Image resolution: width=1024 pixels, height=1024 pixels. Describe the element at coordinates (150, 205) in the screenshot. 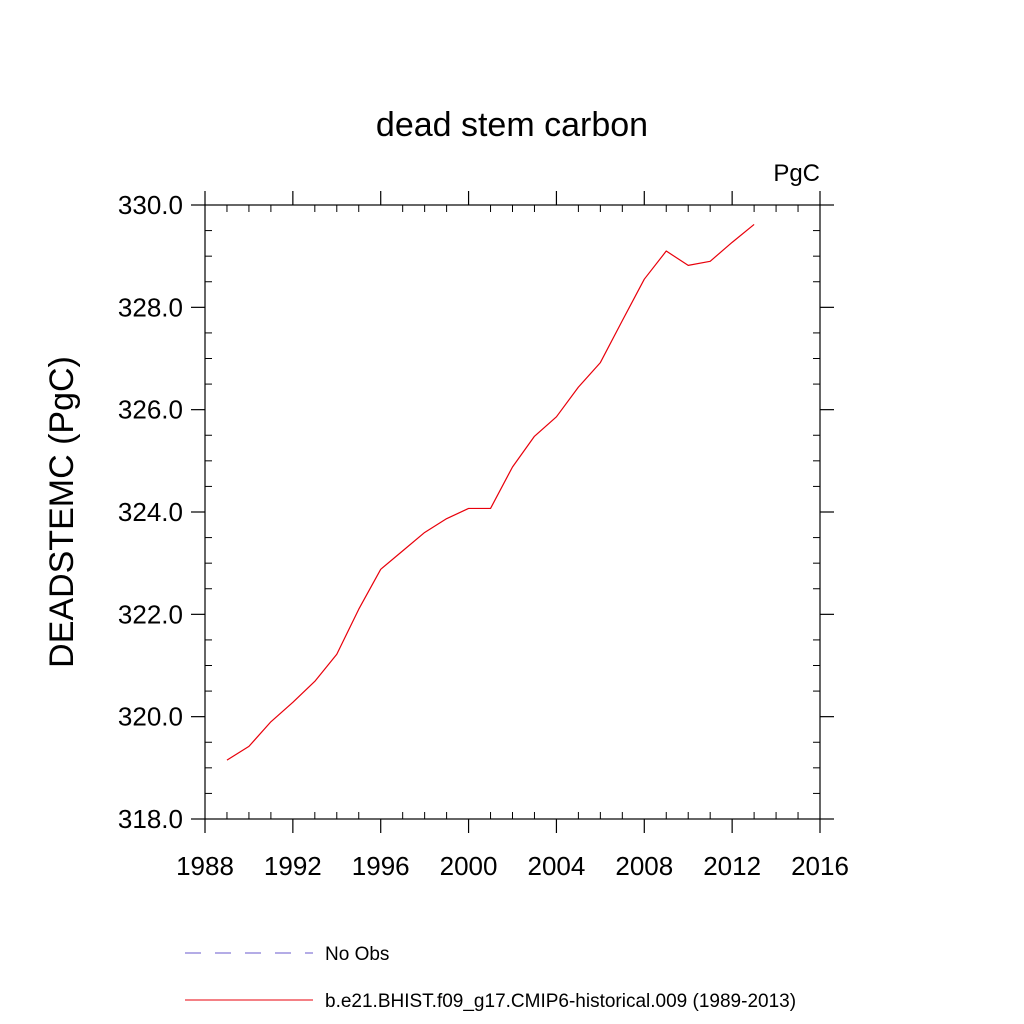

I see `y-tick-label: 330.0` at that location.